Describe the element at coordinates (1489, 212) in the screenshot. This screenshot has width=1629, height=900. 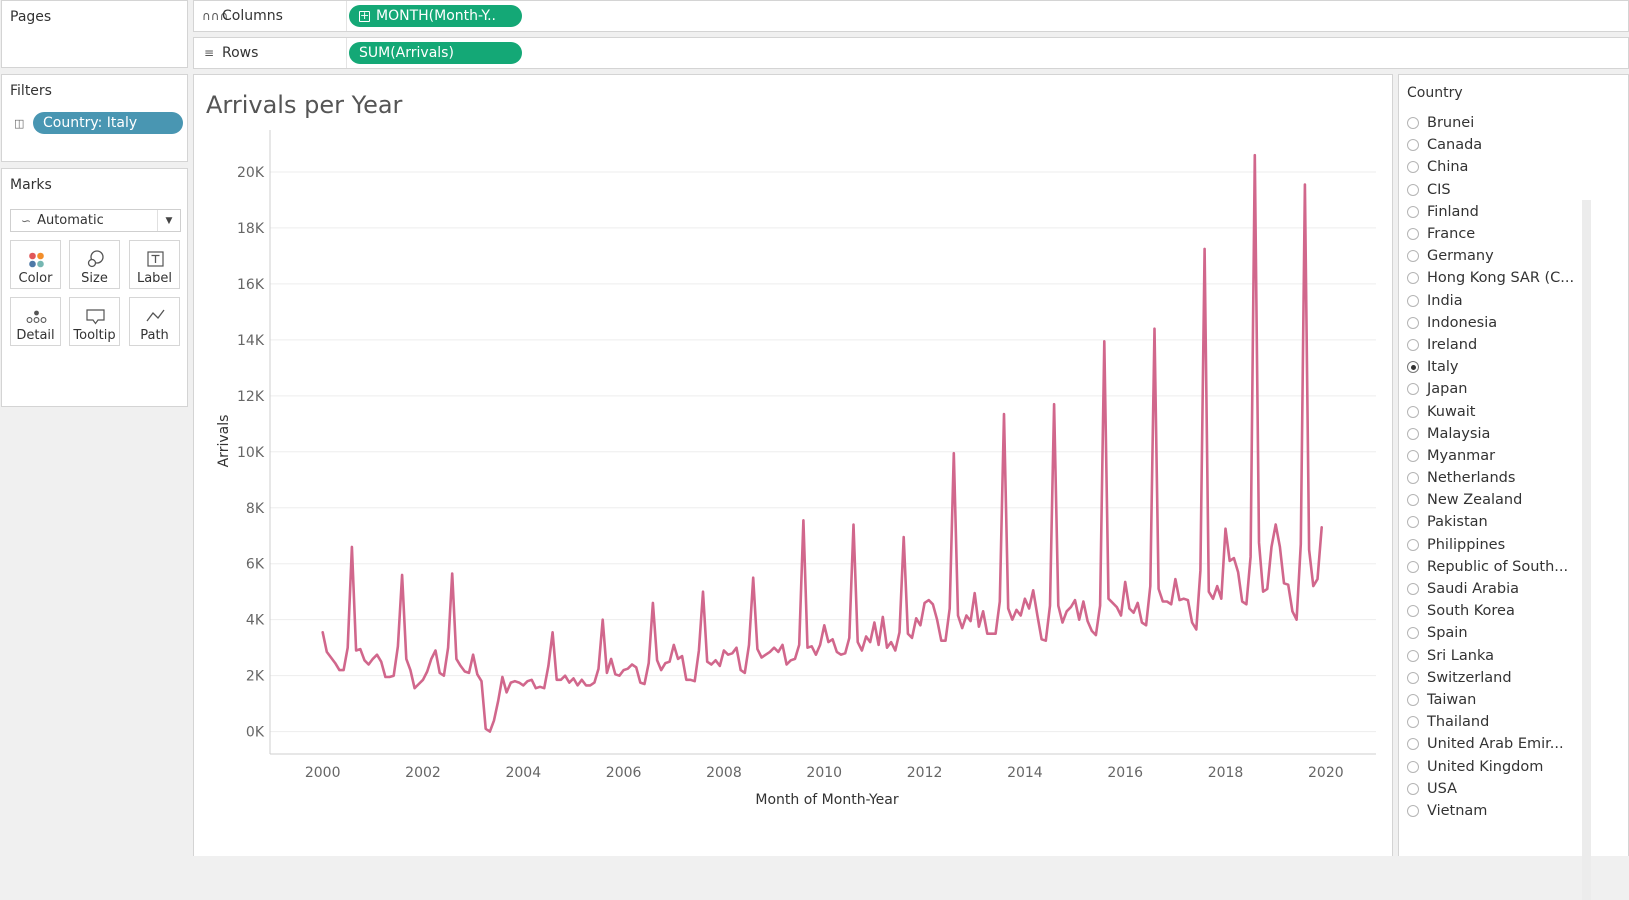
I see `country-option: Finland` at that location.